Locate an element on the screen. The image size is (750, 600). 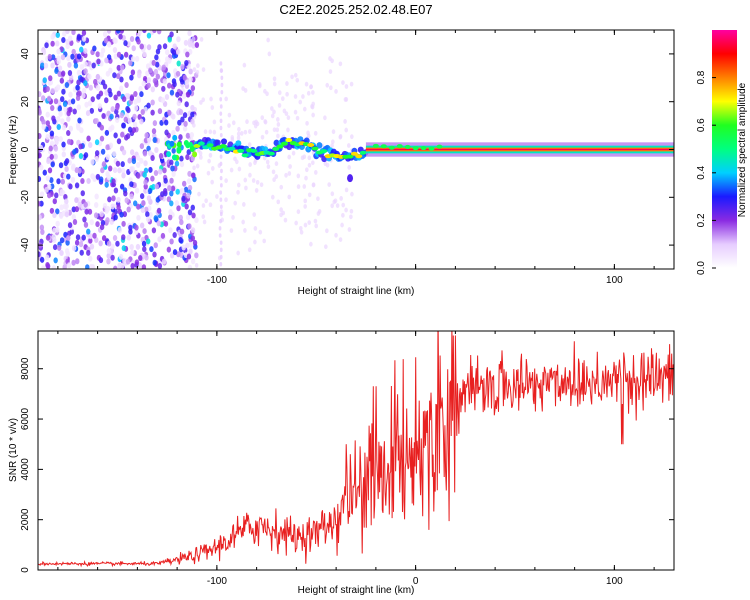
snr-x-tick-label: 0 is located at coordinates (416, 581).